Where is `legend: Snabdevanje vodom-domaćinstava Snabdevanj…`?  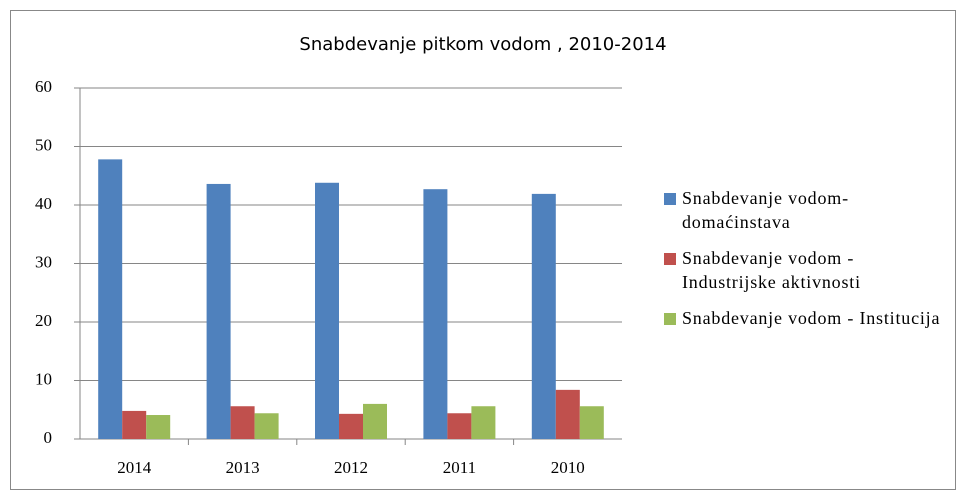
legend: Snabdevanje vodom-domaćinstava Snabdevanj… is located at coordinates (809, 264).